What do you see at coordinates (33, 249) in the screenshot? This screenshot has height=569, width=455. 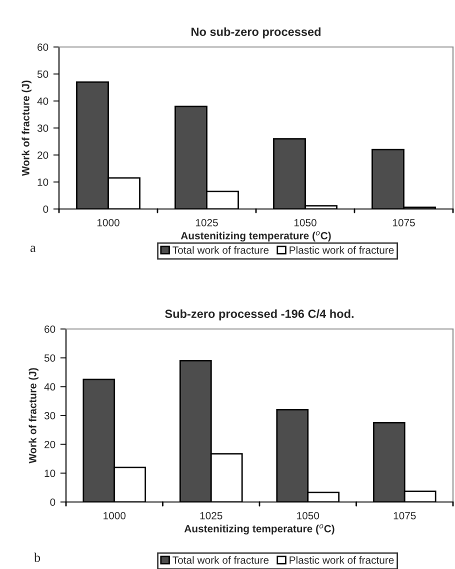 I see `text: a` at bounding box center [33, 249].